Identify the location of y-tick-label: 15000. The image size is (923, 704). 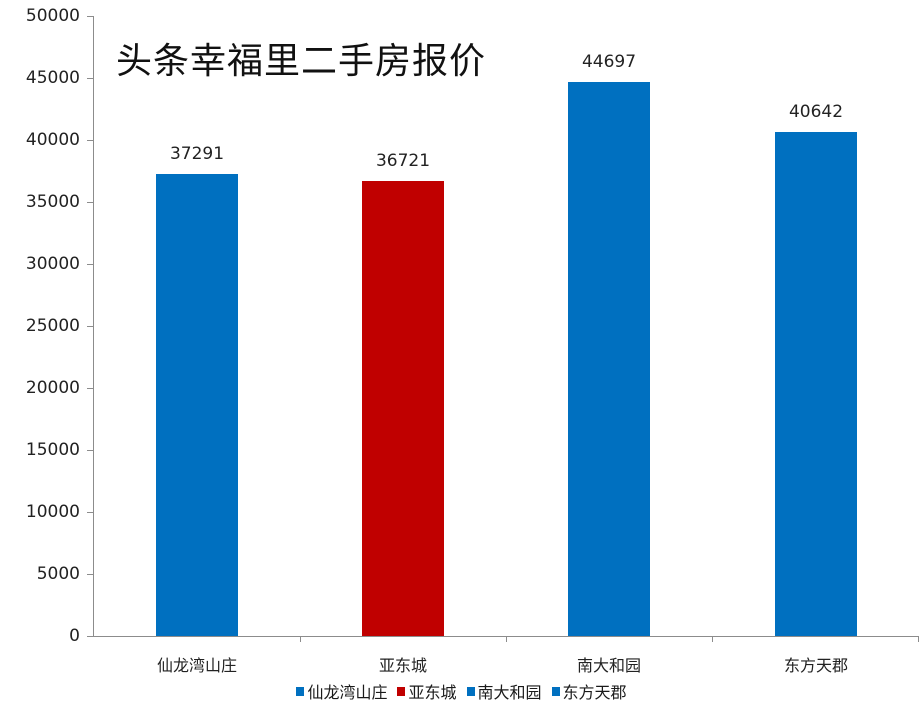
(52, 450).